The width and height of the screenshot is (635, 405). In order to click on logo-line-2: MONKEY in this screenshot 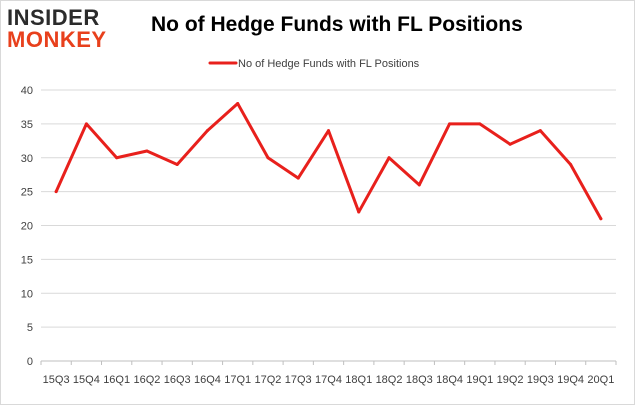, I will do `click(57, 39)`.